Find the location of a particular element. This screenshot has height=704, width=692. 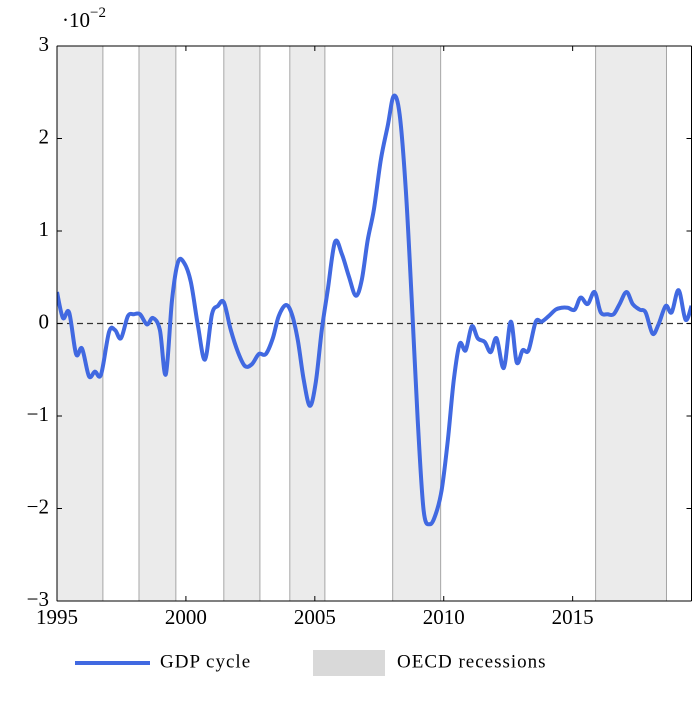

y-tick-label: 2 is located at coordinates (44, 136).